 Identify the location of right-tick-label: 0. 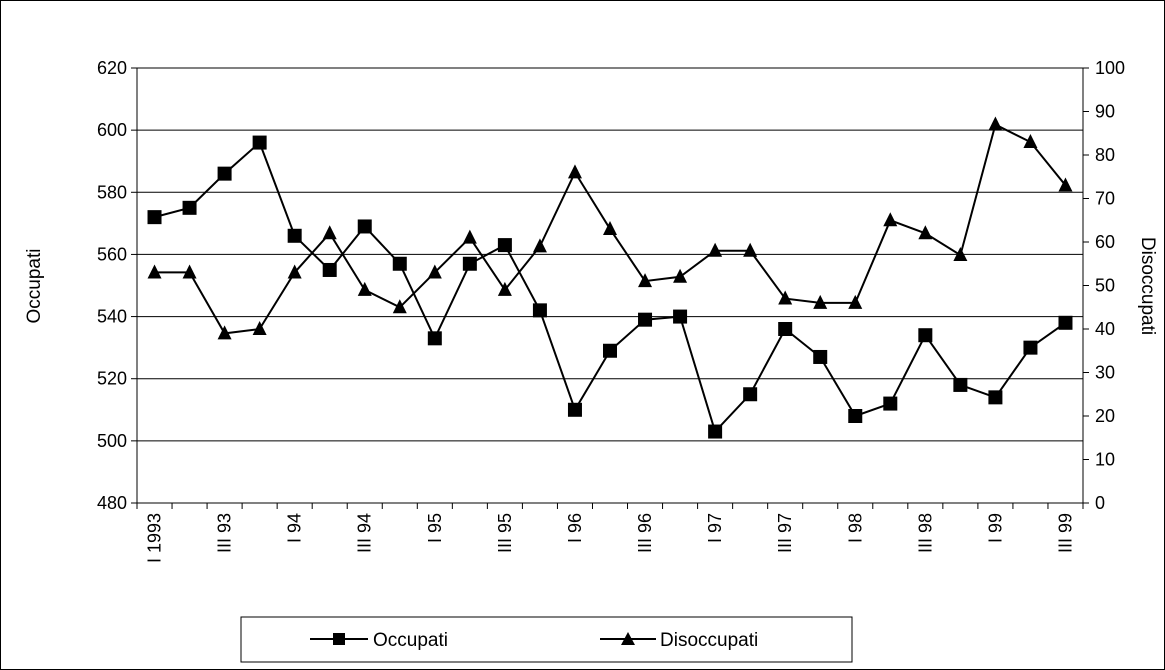
(1100, 503).